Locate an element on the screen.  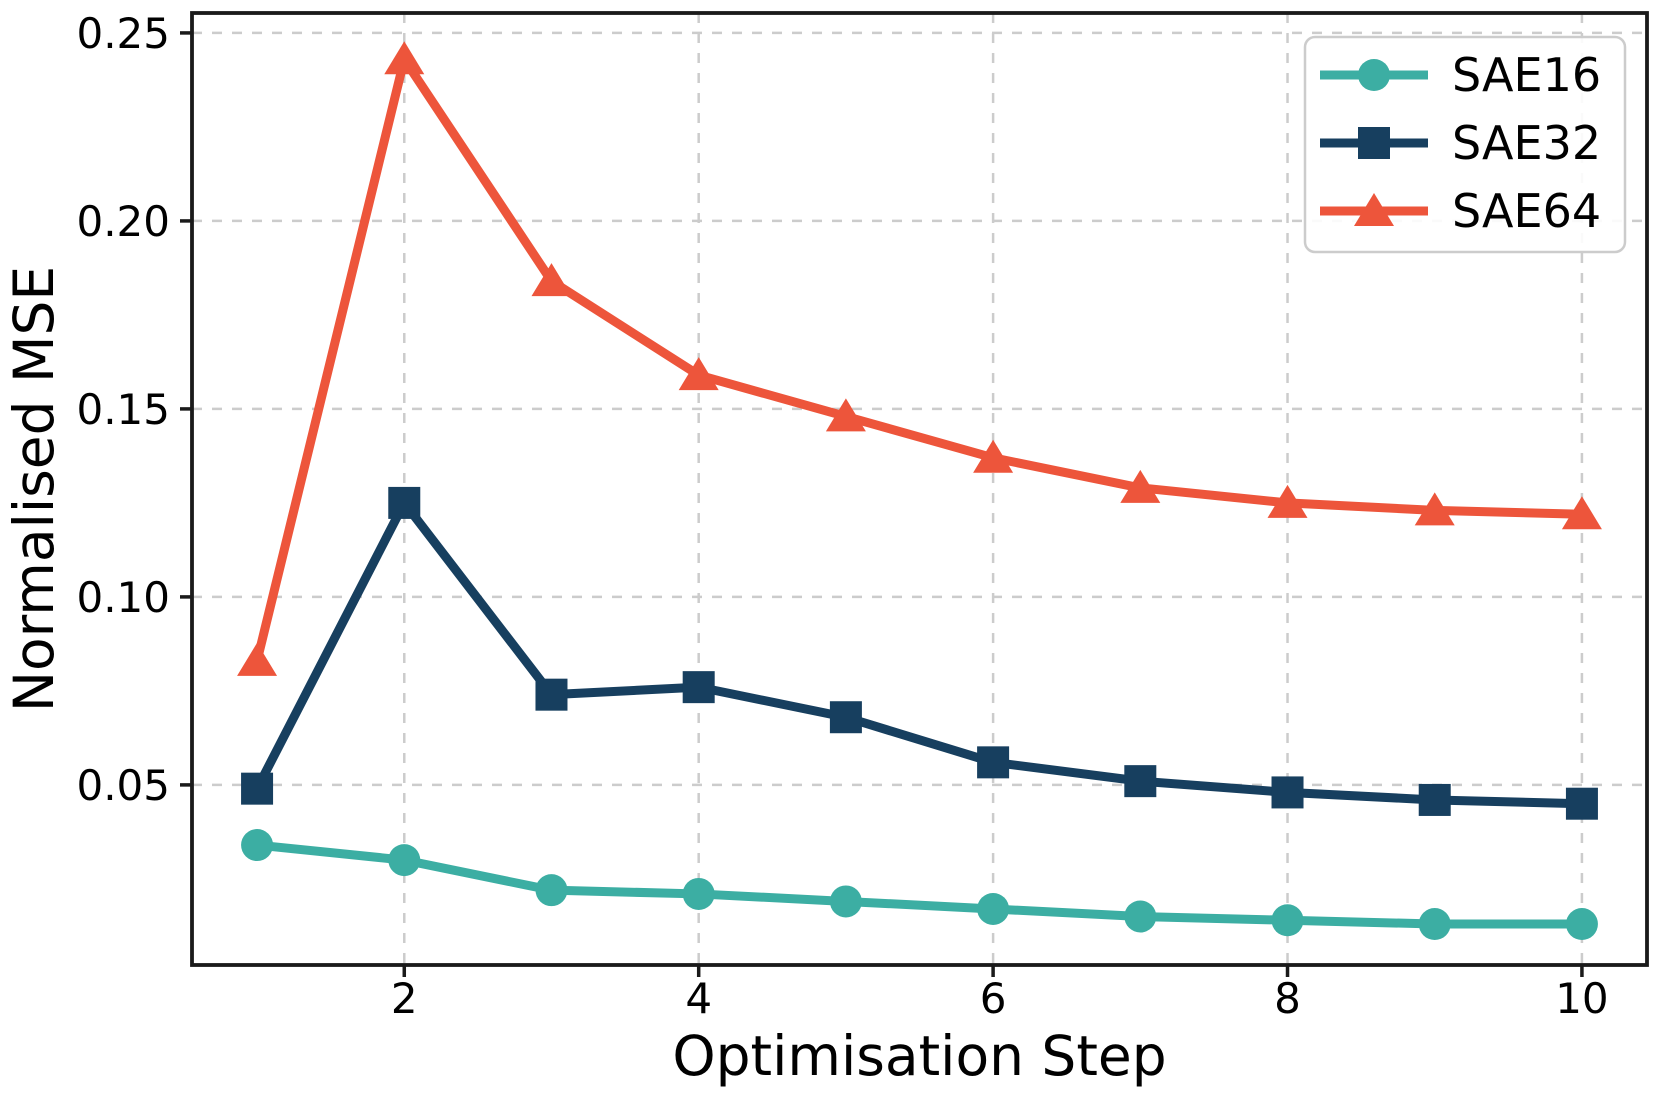
x-tick-label: 4 is located at coordinates (698, 998).